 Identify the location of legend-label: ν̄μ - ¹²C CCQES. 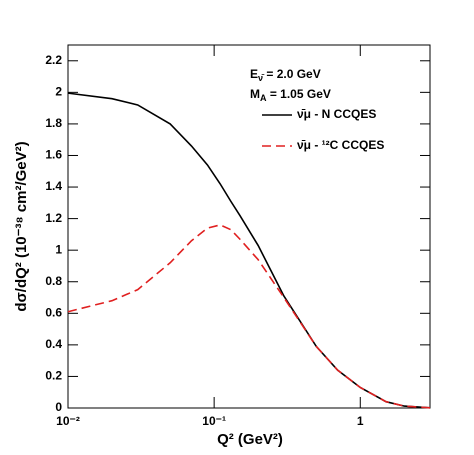
(340, 145).